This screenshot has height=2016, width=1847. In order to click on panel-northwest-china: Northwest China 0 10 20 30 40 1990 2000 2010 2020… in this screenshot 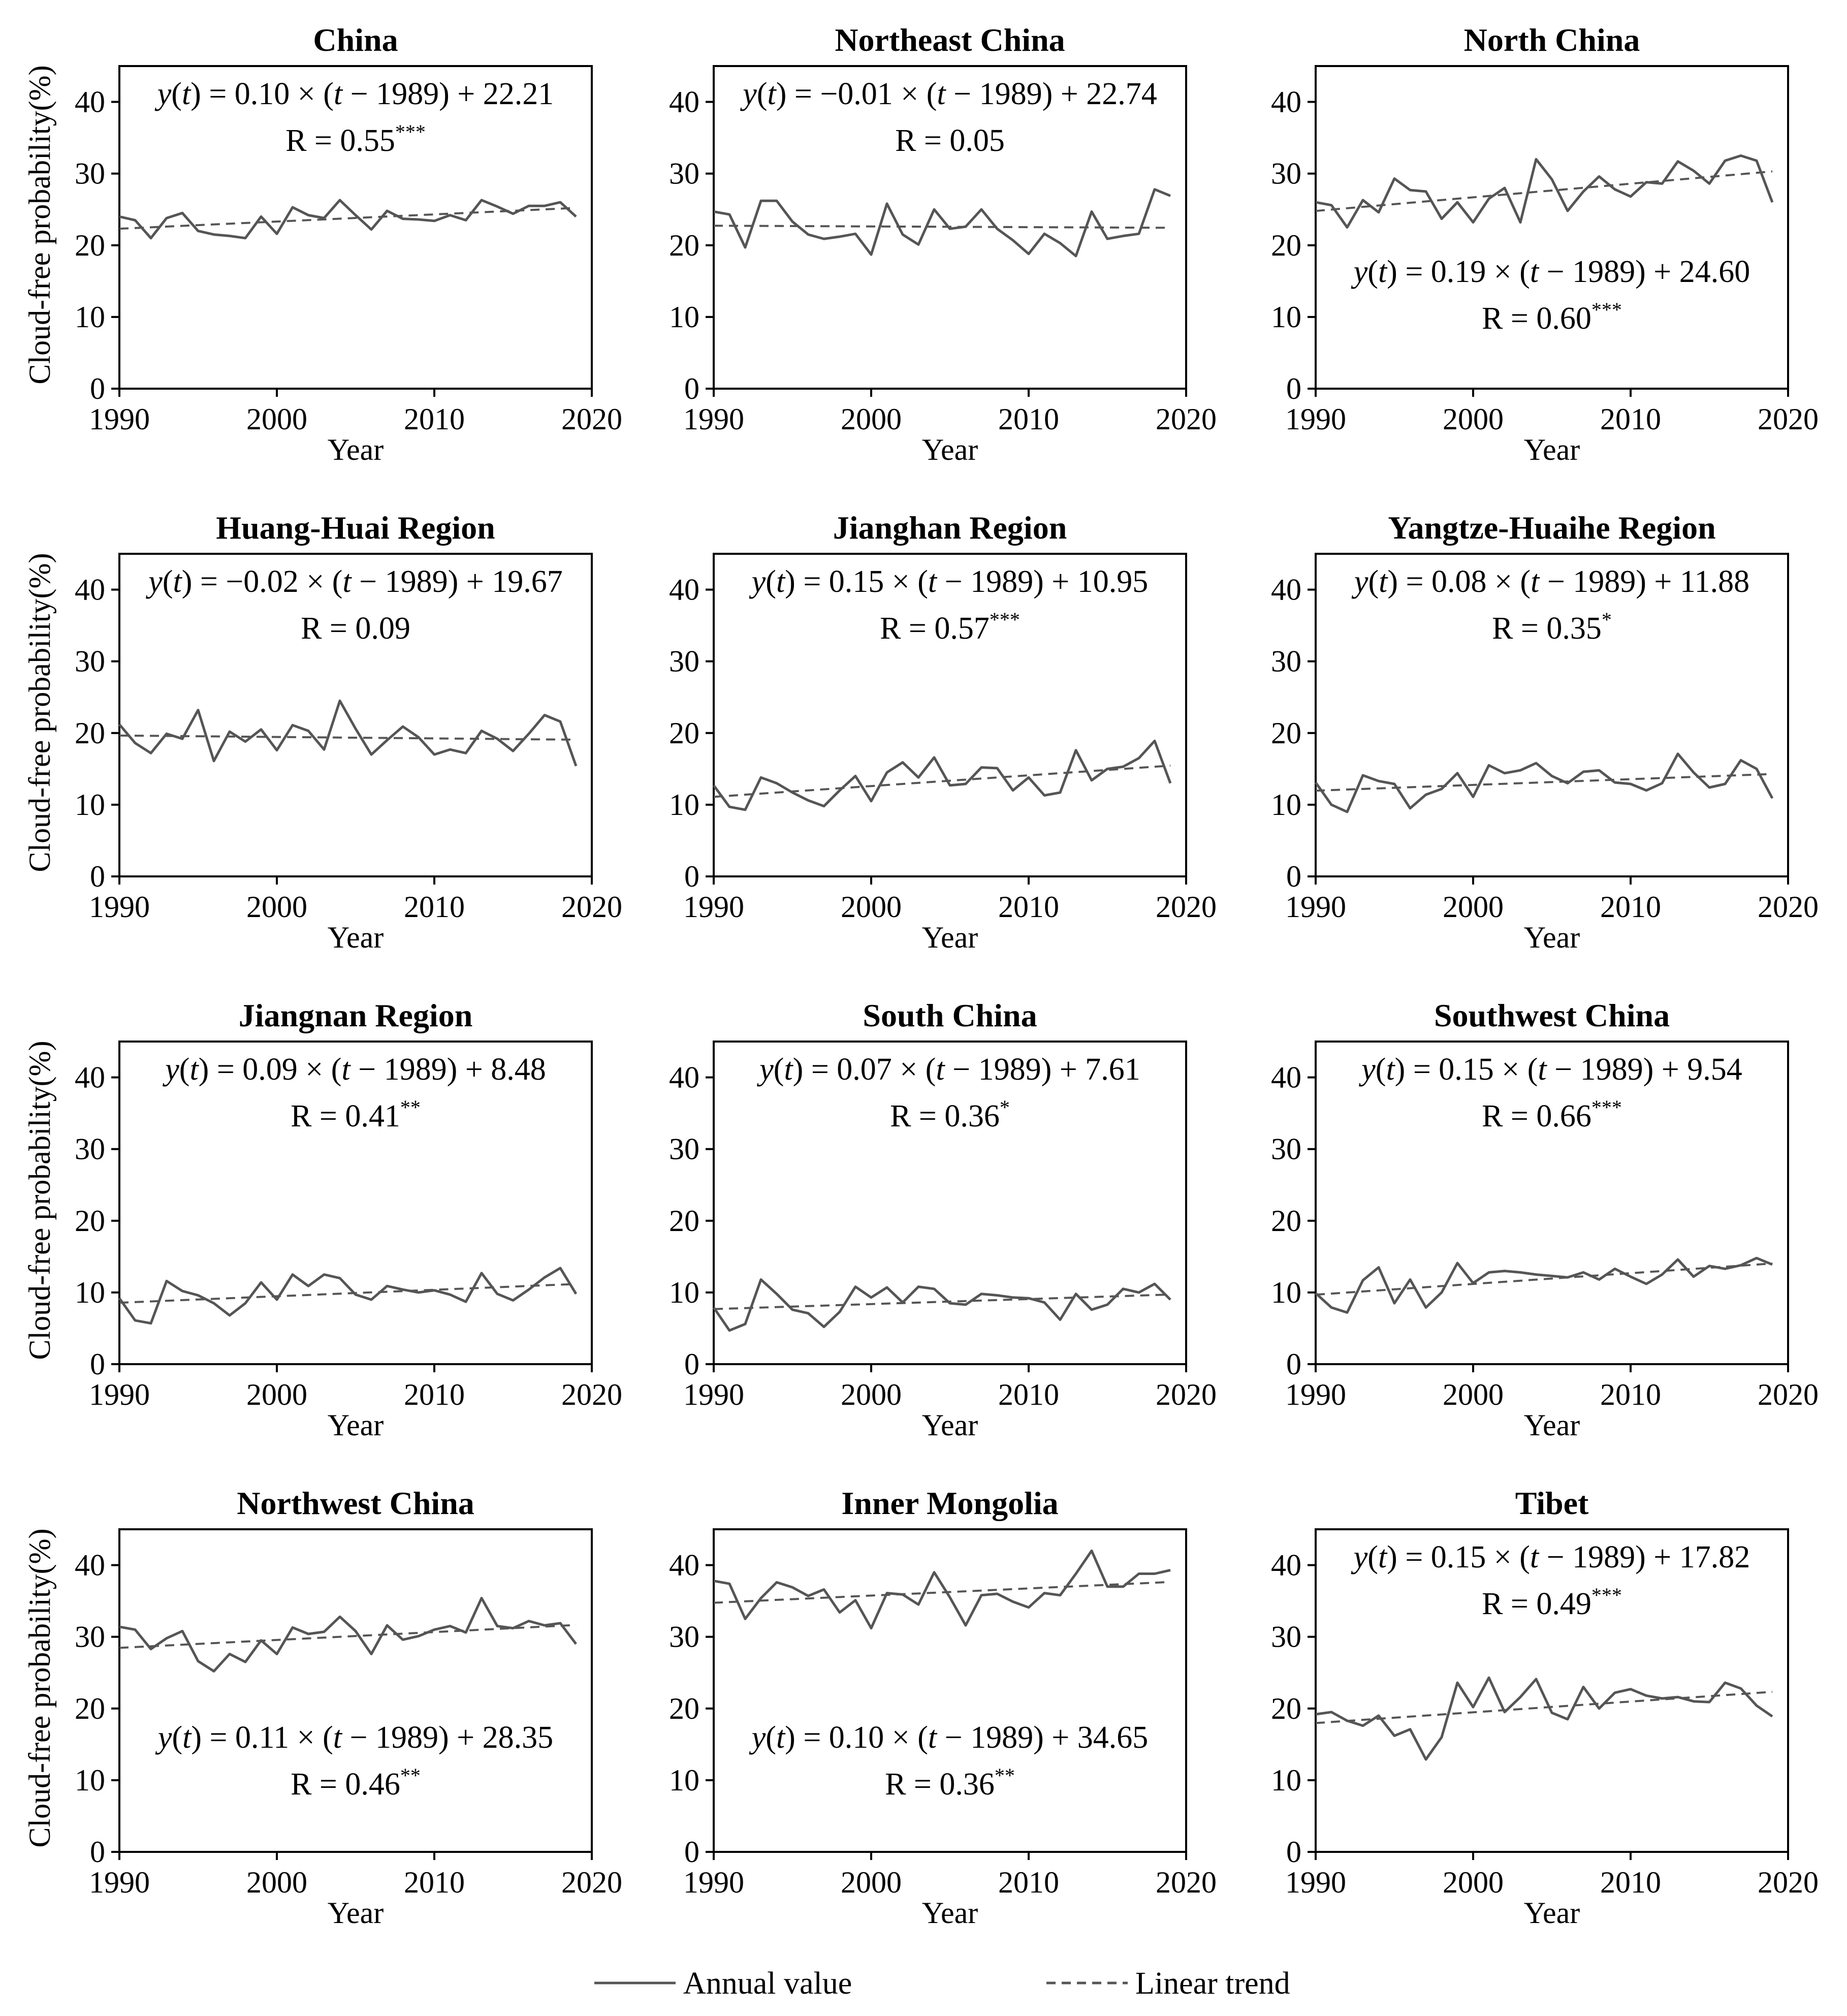, I will do `click(322, 1707)`.